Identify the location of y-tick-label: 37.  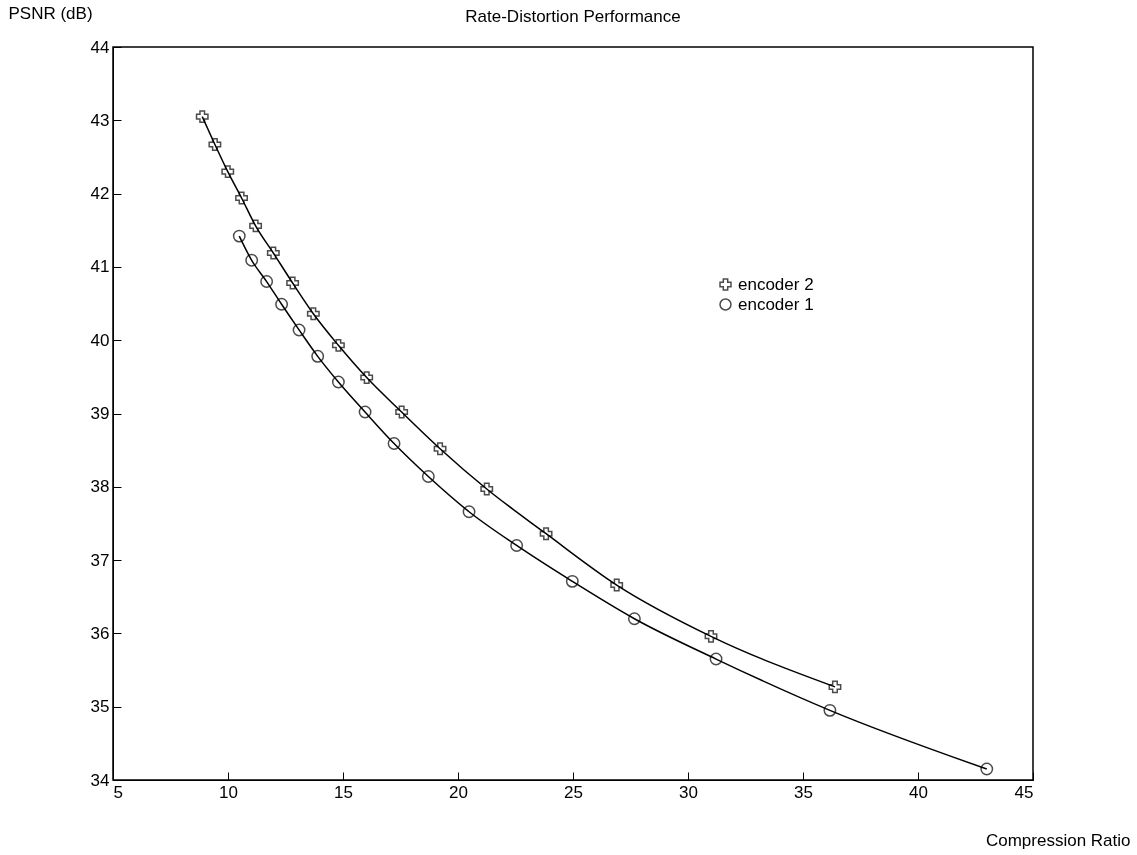
(100, 560).